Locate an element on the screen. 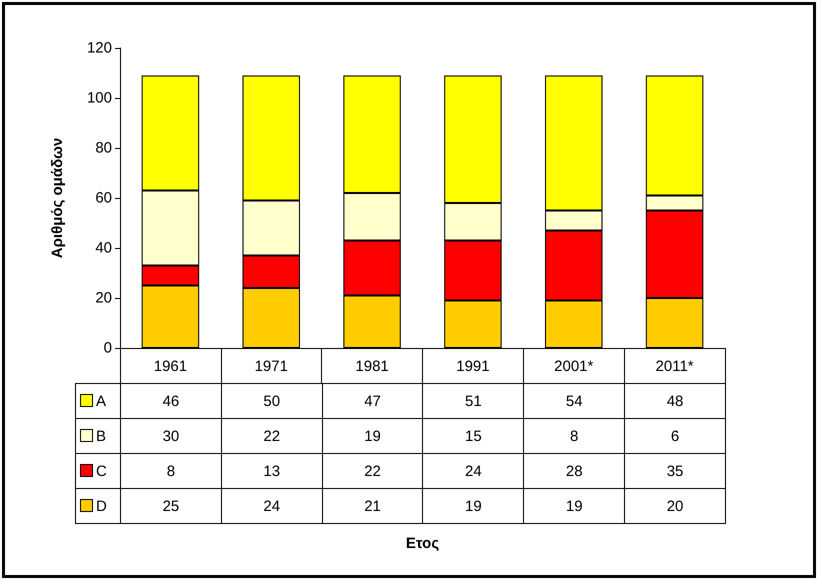 Image resolution: width=822 pixels, height=584 pixels. data-label: 30 is located at coordinates (171, 436).